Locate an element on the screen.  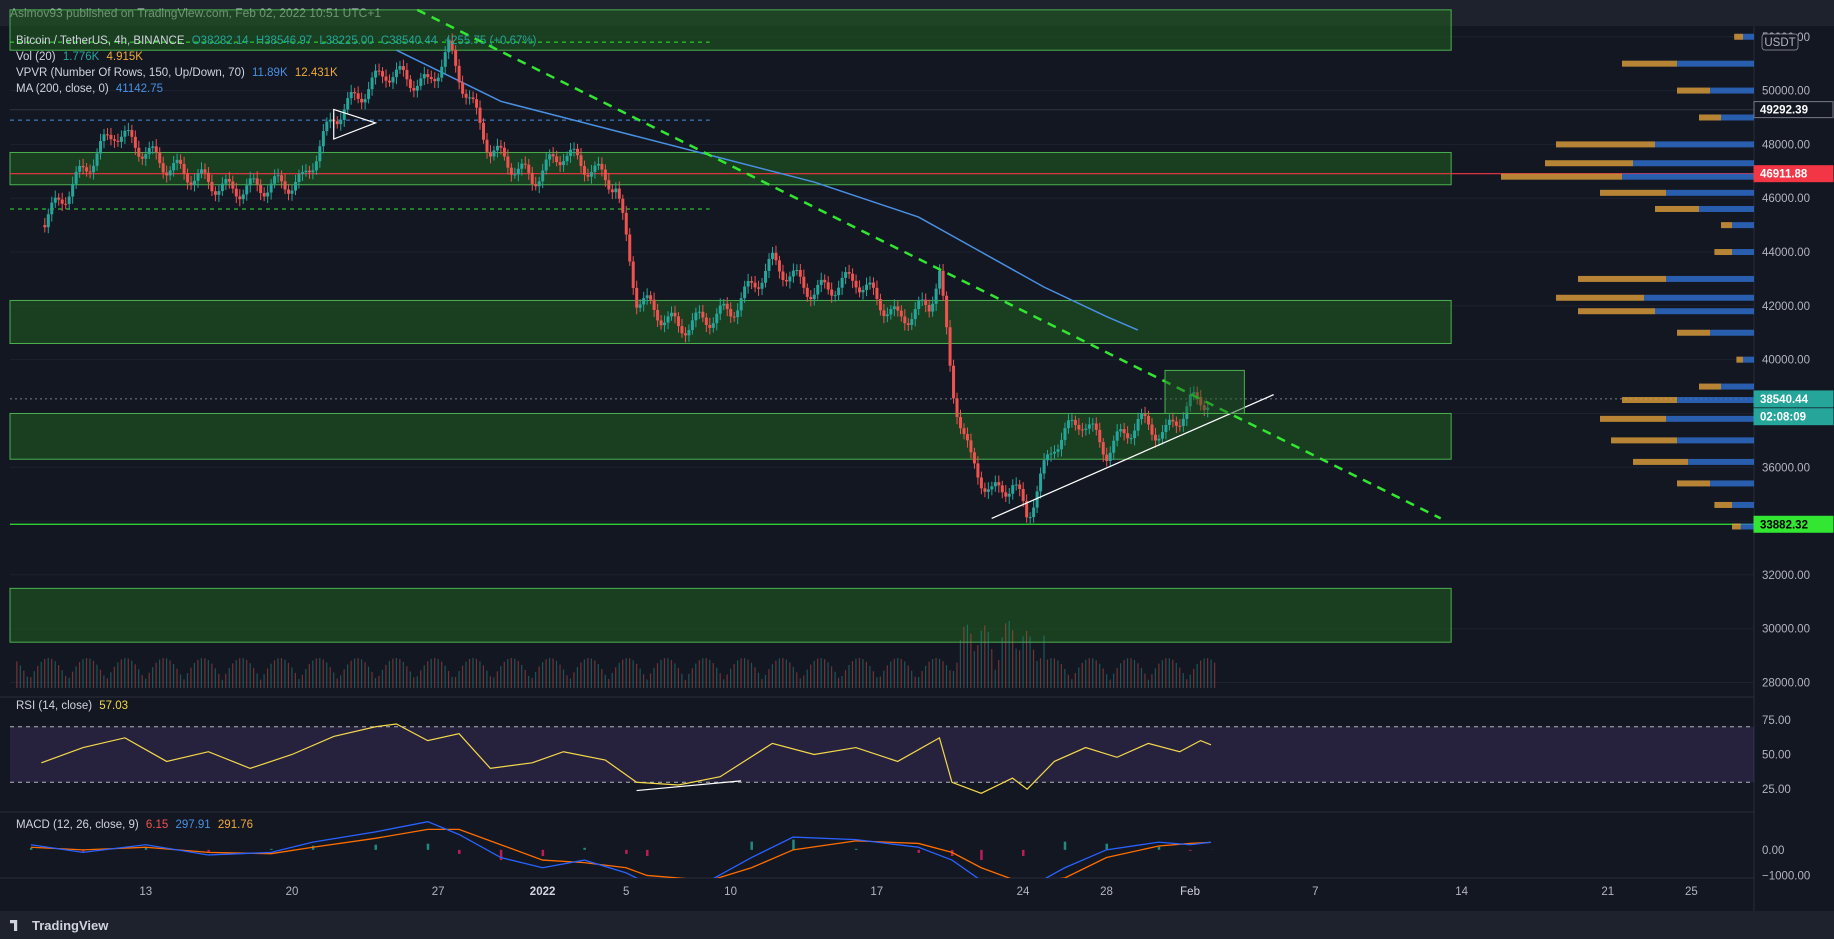
legend-close: C38540.44 is located at coordinates (409, 41).